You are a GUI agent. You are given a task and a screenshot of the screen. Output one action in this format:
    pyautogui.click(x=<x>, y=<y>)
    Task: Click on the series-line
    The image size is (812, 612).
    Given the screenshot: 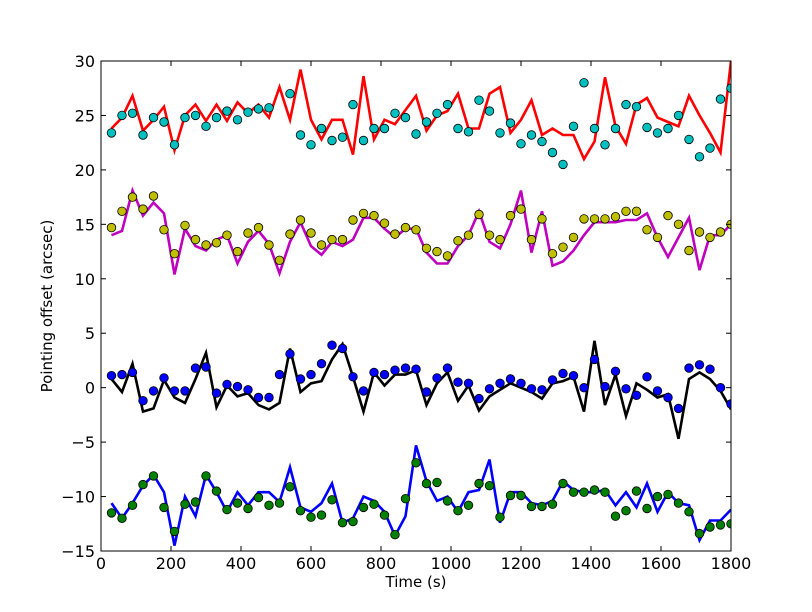 What is the action you would take?
    pyautogui.click(x=420, y=390)
    